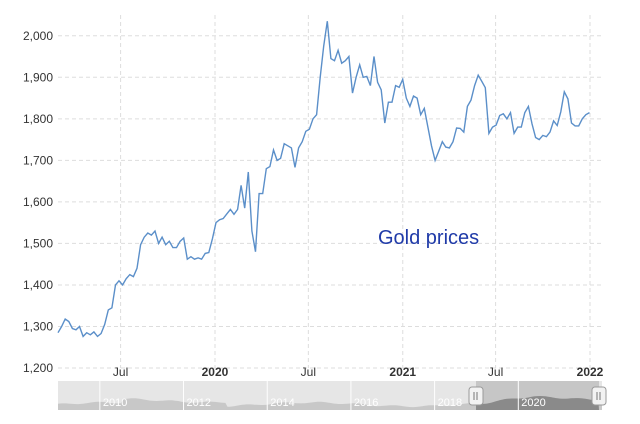 Image resolution: width=640 pixels, height=424 pixels. Describe the element at coordinates (366, 403) in the screenshot. I see `navigator-year-label: 2016` at that location.